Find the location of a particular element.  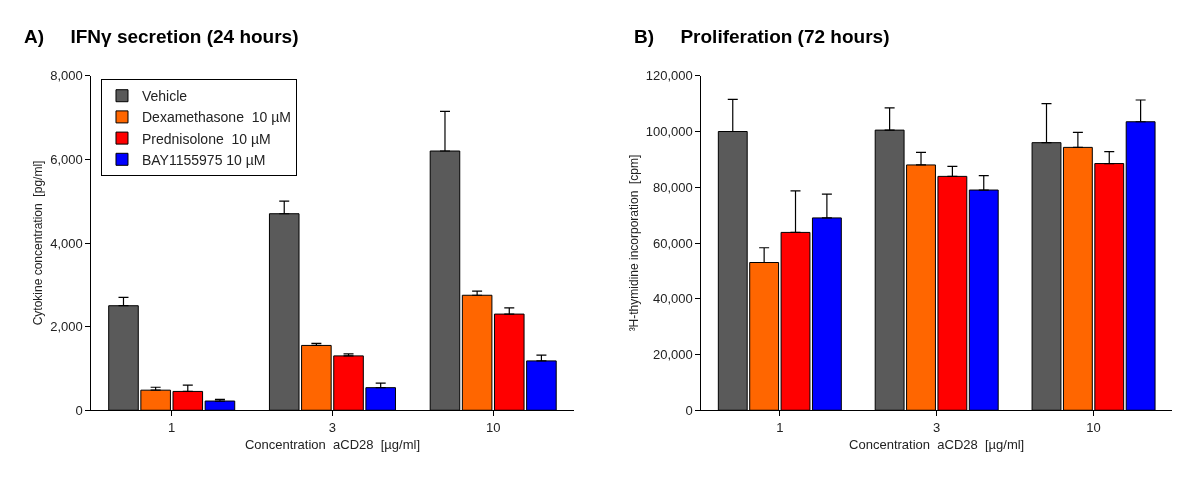

y-tick-label: 6,000 is located at coordinates (66, 159).